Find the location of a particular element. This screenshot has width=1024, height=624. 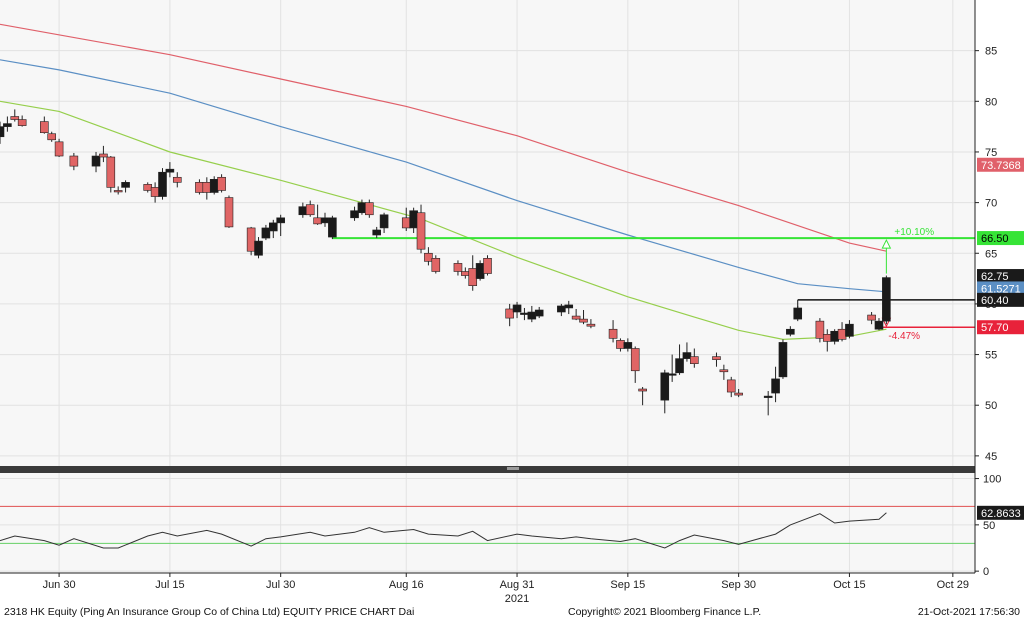

stop-pct-label: -4.47% is located at coordinates (904, 336).